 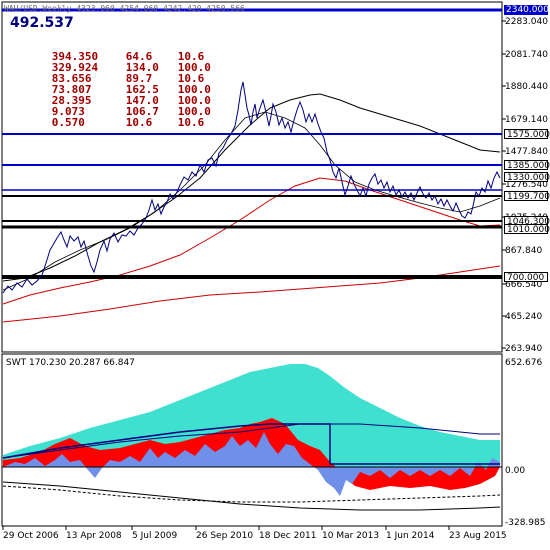 I want to click on price-axis-label: 1679.140, so click(x=526, y=120).